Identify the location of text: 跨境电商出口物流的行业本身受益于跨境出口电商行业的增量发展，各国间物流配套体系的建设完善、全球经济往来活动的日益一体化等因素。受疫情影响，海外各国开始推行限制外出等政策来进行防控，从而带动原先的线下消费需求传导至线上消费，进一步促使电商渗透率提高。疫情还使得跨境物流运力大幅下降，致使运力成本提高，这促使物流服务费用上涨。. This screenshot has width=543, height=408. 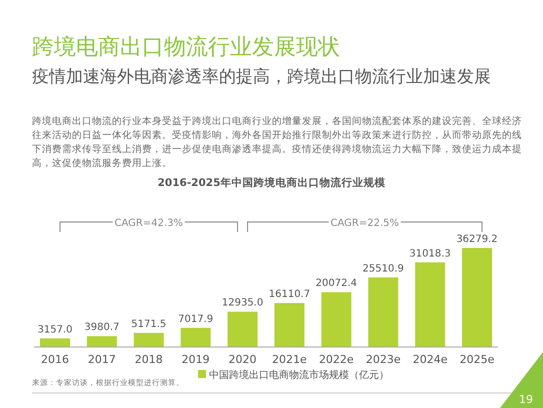
(277, 142).